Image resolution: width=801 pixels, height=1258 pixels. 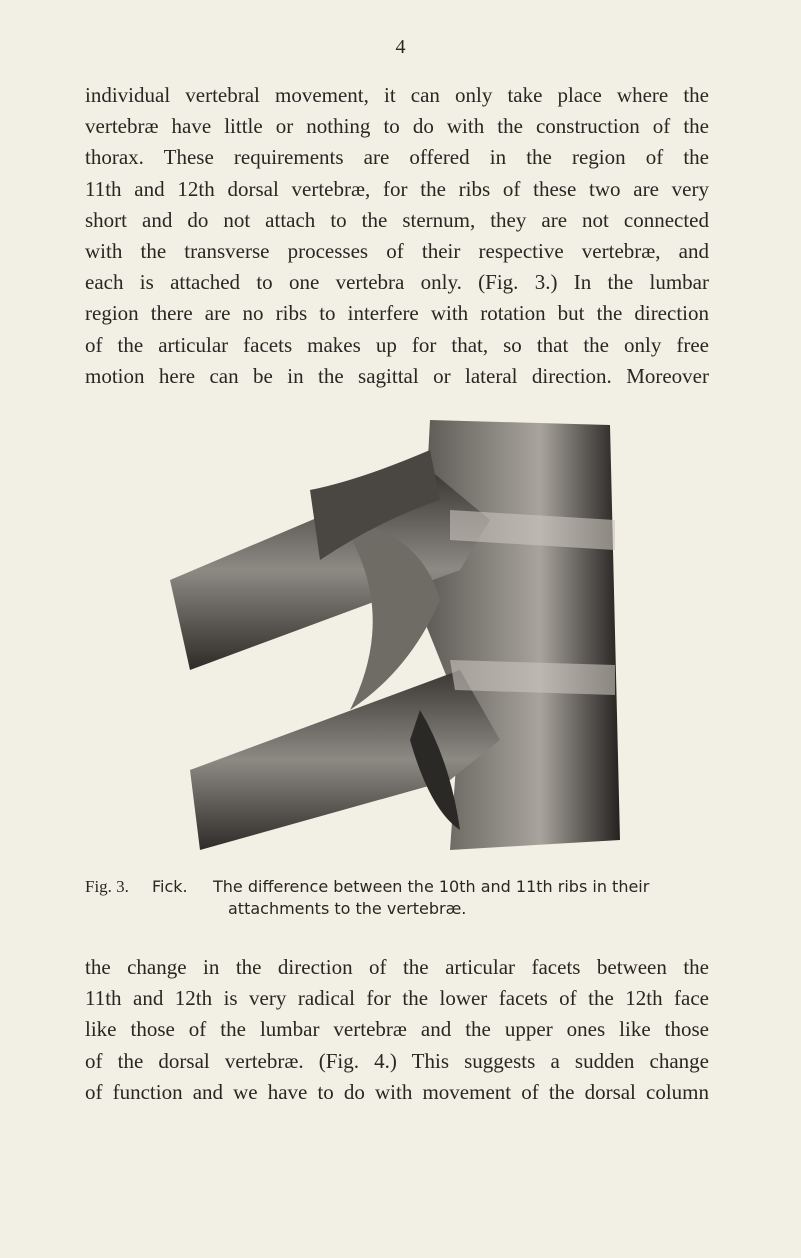 What do you see at coordinates (170, 886) in the screenshot?
I see `figure-author: Fick.` at bounding box center [170, 886].